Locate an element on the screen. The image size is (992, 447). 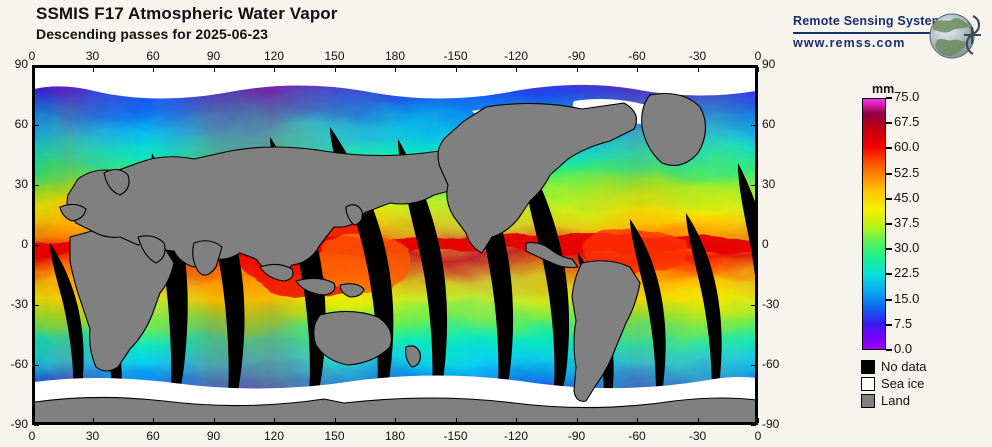
y-axis-tick-label: -90 is located at coordinates (771, 424).